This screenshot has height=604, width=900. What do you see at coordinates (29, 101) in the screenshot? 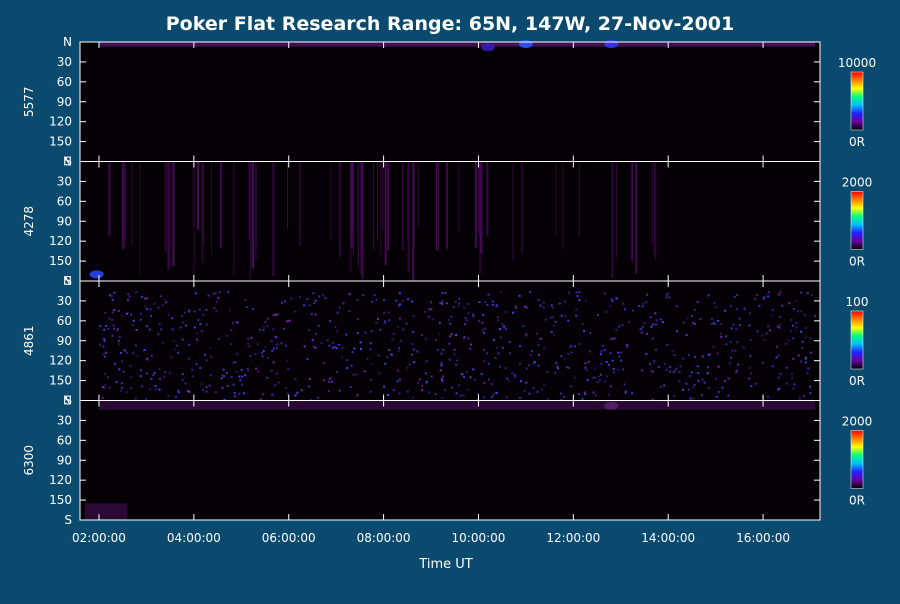
I see `panel-wavelength-label: 5577` at bounding box center [29, 101].